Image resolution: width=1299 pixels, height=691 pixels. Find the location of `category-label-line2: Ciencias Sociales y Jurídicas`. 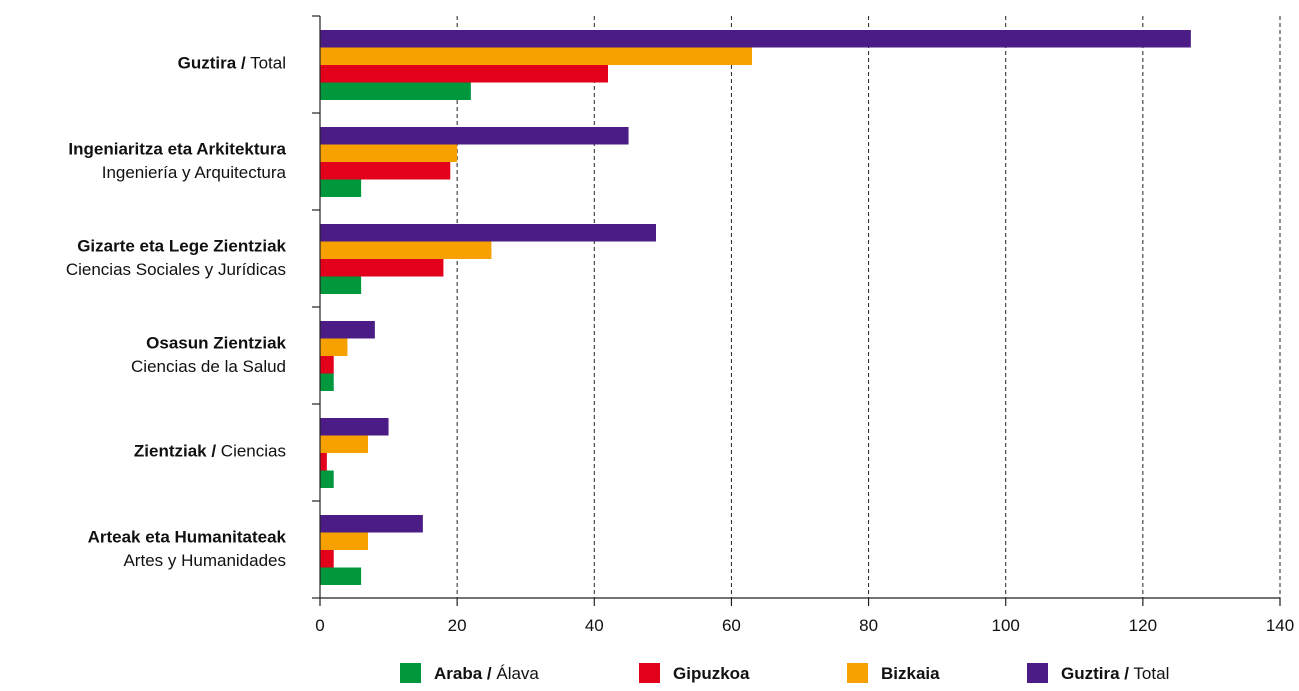

category-label-line2: Ciencias Sociales y Jurídicas is located at coordinates (176, 269).